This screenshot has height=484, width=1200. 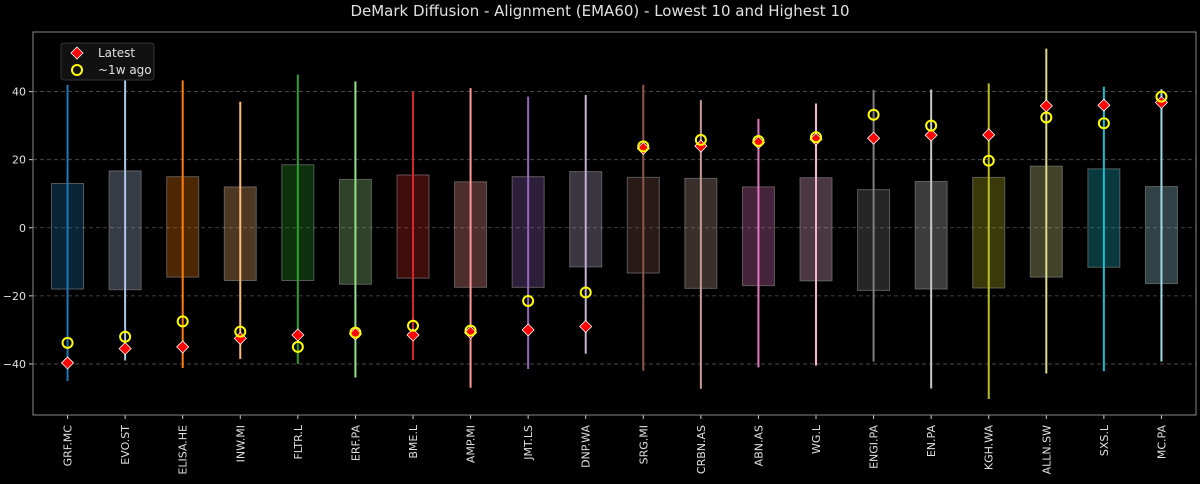 I want to click on x-tick-label: EN.PA, so click(x=931, y=441).